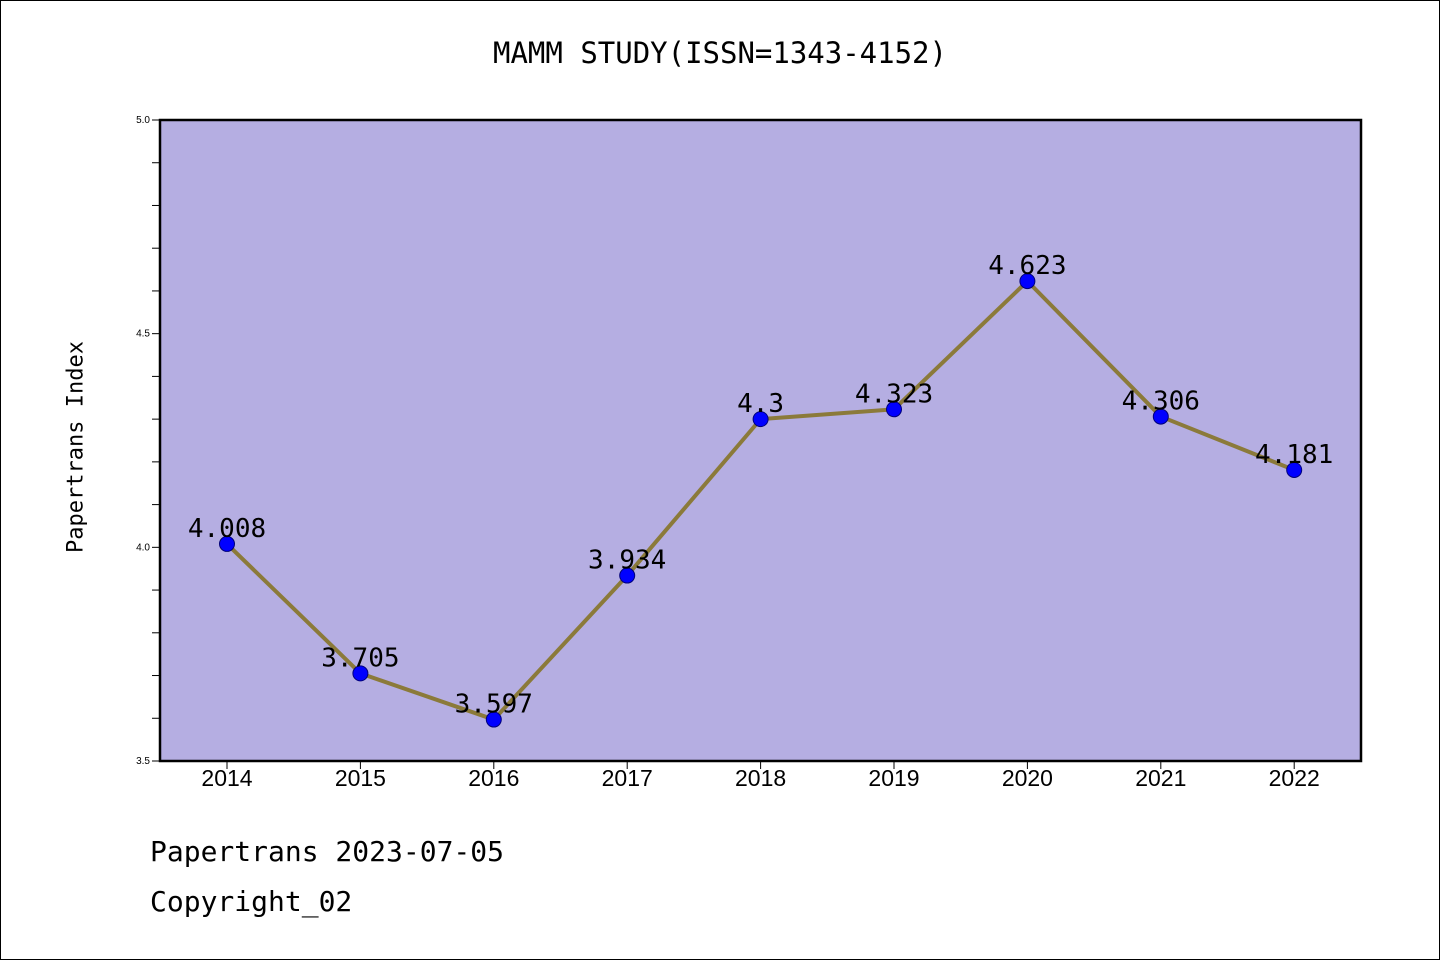 The width and height of the screenshot is (1440, 960). Describe the element at coordinates (1294, 455) in the screenshot. I see `data-label: 4.181` at that location.